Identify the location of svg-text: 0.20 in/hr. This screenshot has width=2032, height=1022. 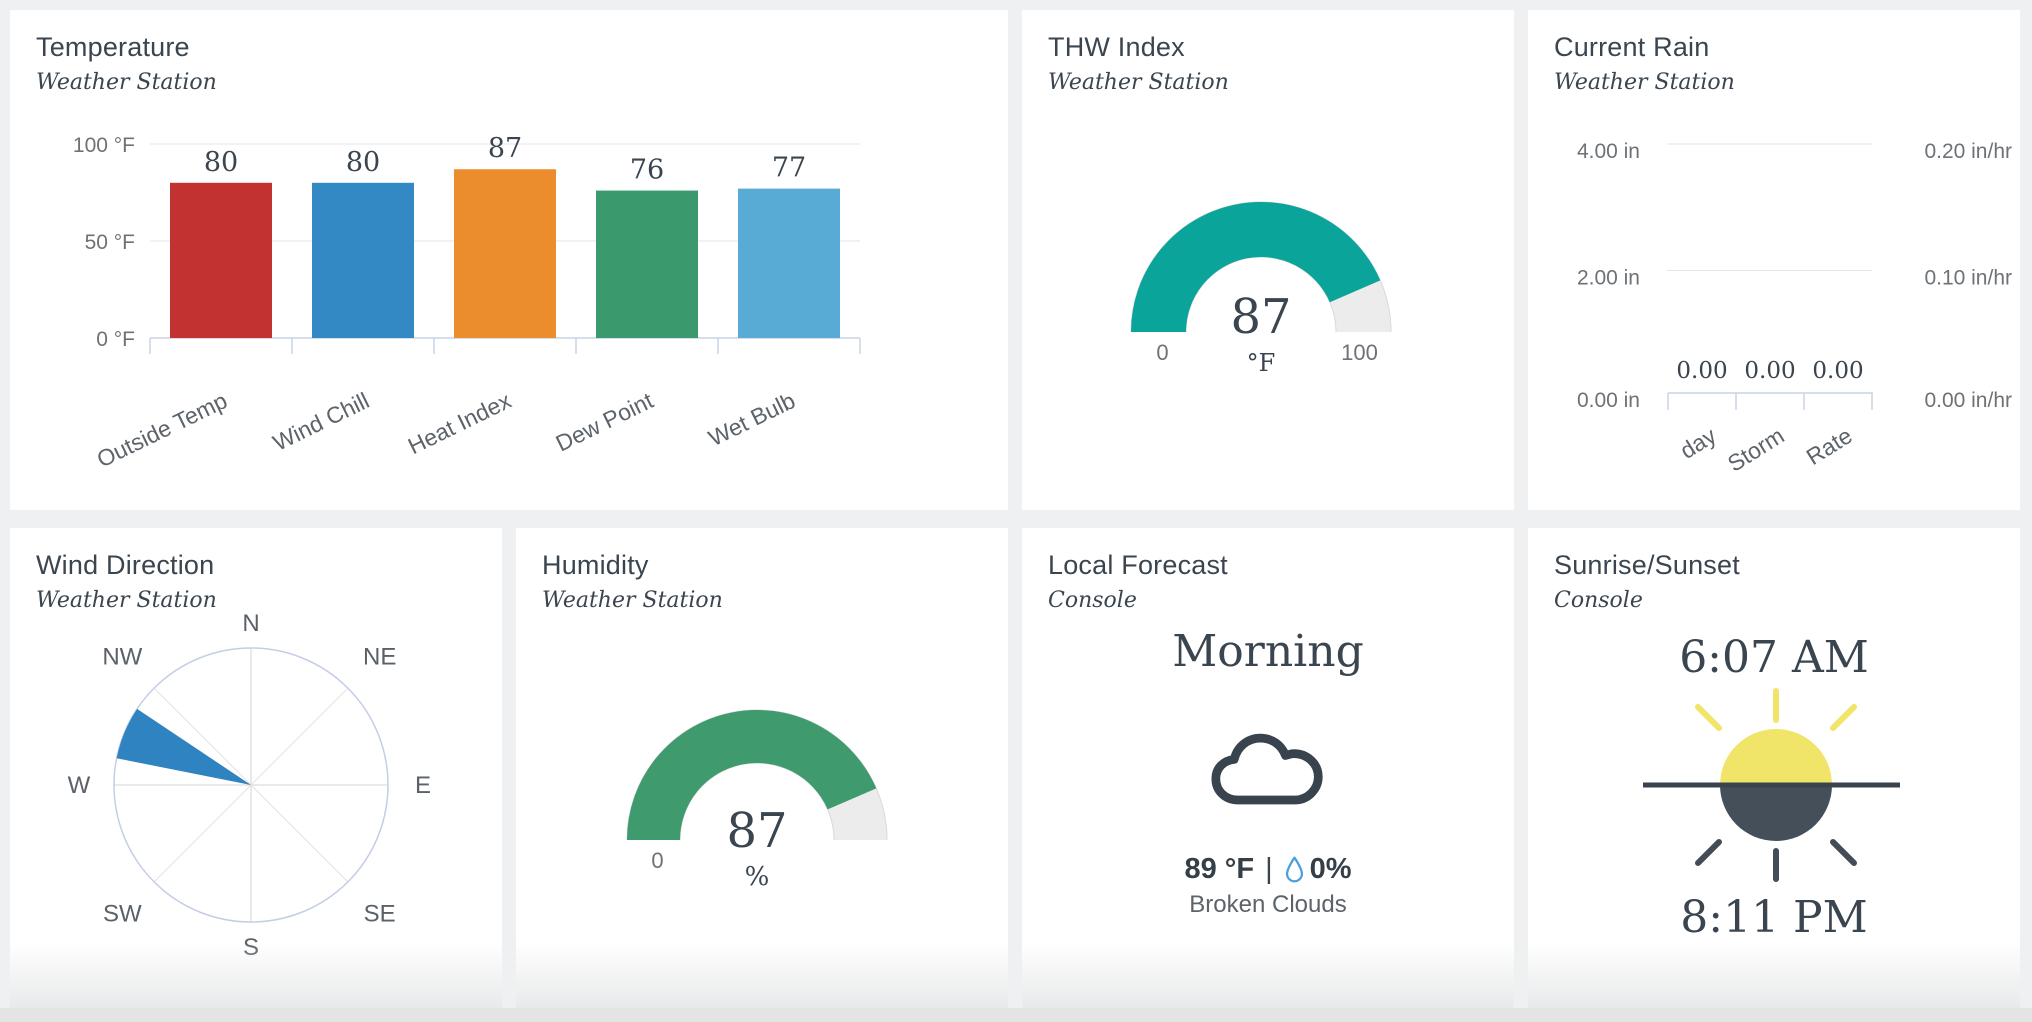
(1968, 151).